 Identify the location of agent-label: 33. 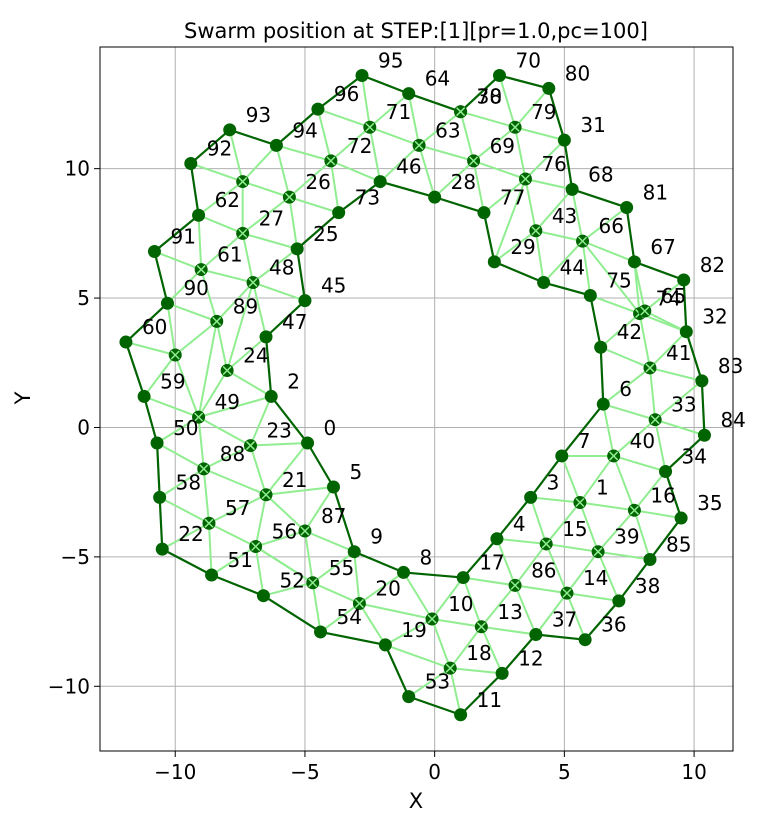
(683, 405).